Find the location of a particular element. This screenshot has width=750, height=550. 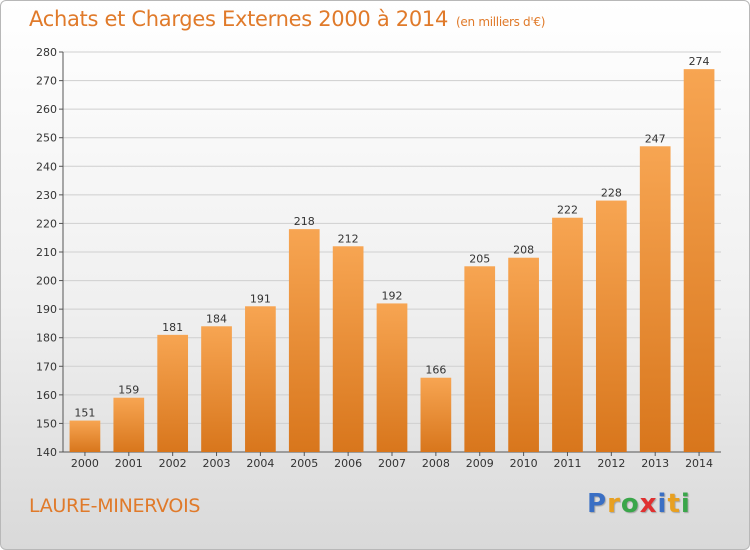

x-tick-label: 2000 is located at coordinates (85, 463).